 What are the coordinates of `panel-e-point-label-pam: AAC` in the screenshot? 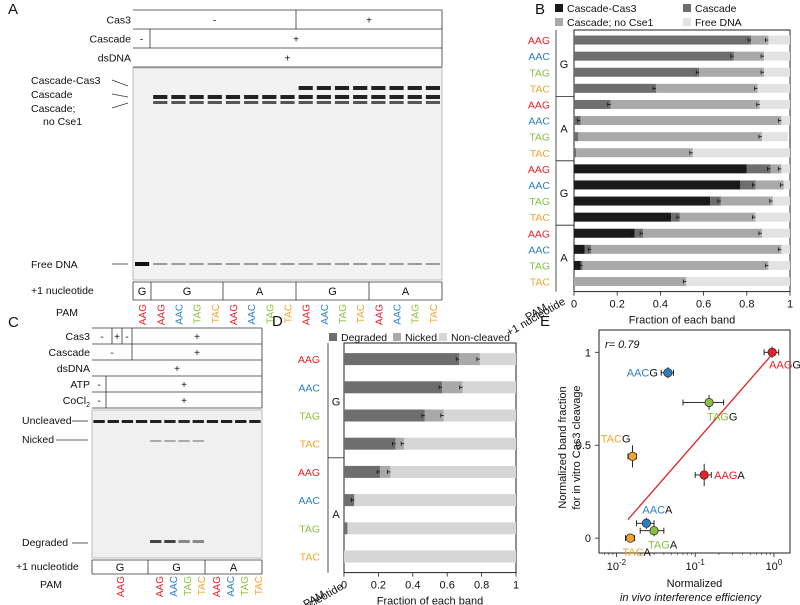 It's located at (638, 374).